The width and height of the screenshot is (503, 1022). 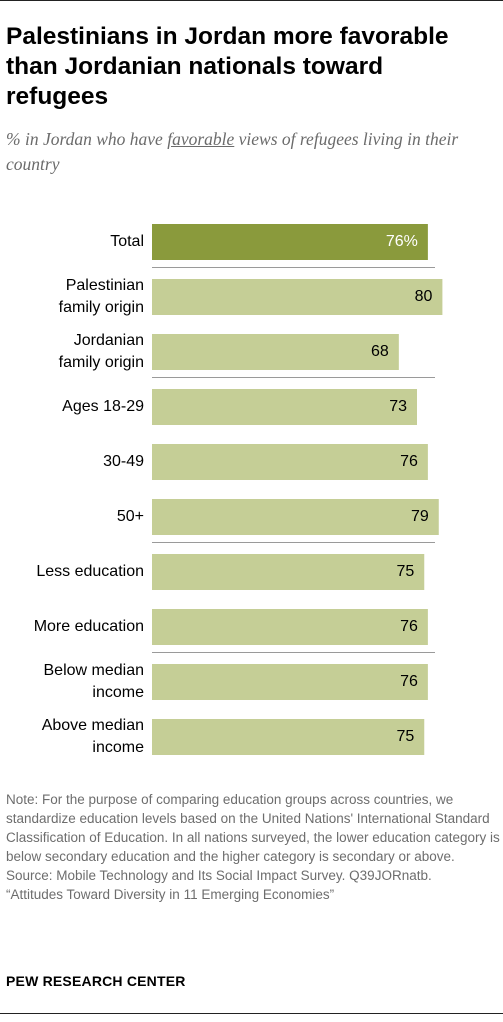 I want to click on value-label-30-49: 76, so click(x=409, y=461).